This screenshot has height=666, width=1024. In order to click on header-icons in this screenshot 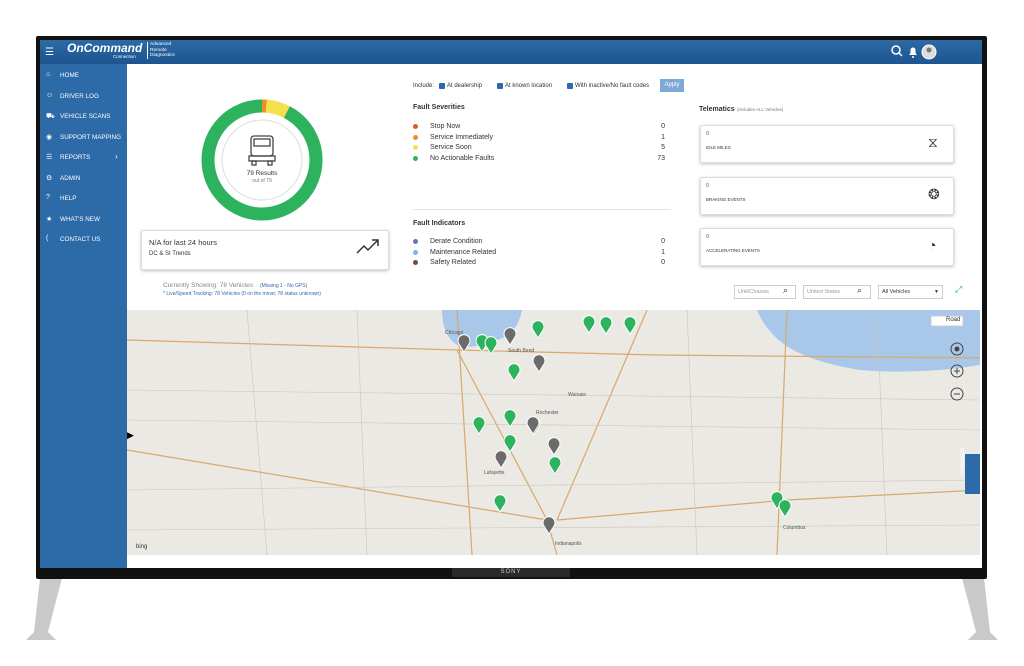, I will do `click(915, 52)`.